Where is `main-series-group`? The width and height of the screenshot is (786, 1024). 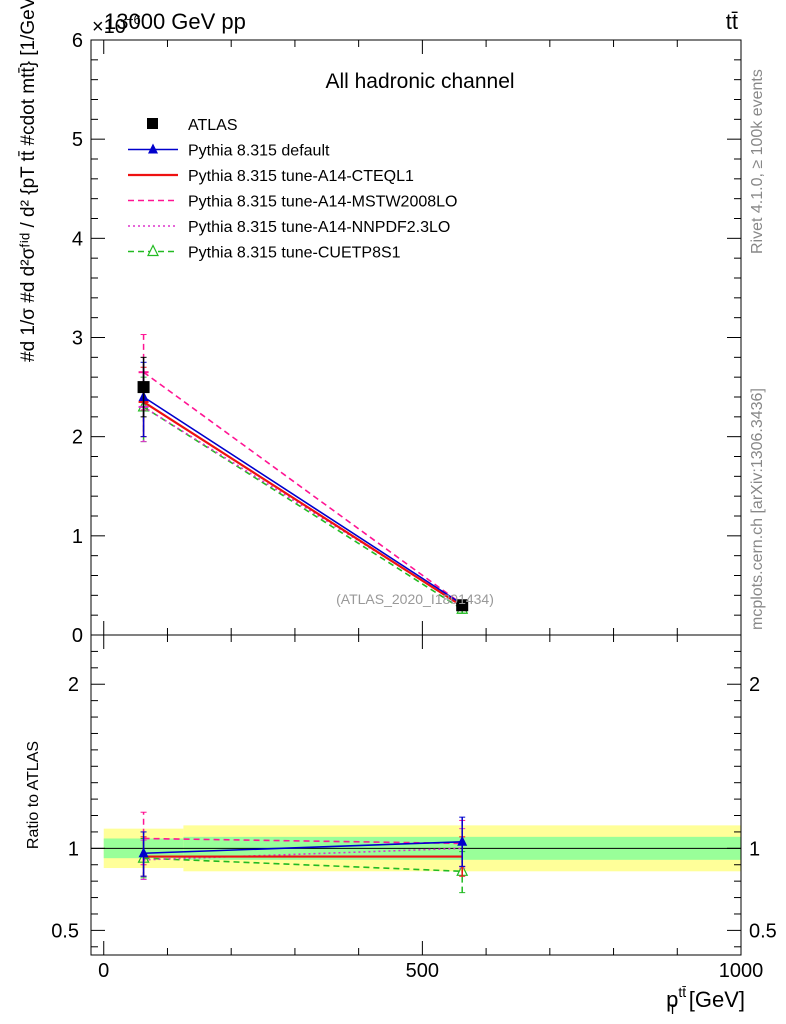 main-series-group is located at coordinates (303, 474).